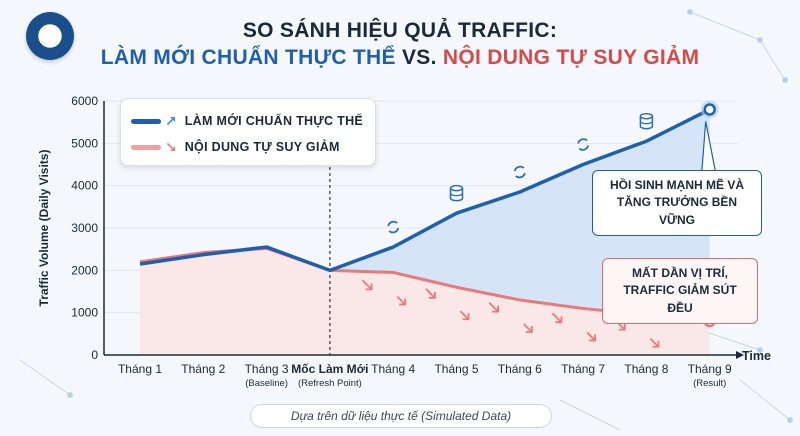  Describe the element at coordinates (710, 369) in the screenshot. I see `x-tick-label: Tháng 9` at that location.